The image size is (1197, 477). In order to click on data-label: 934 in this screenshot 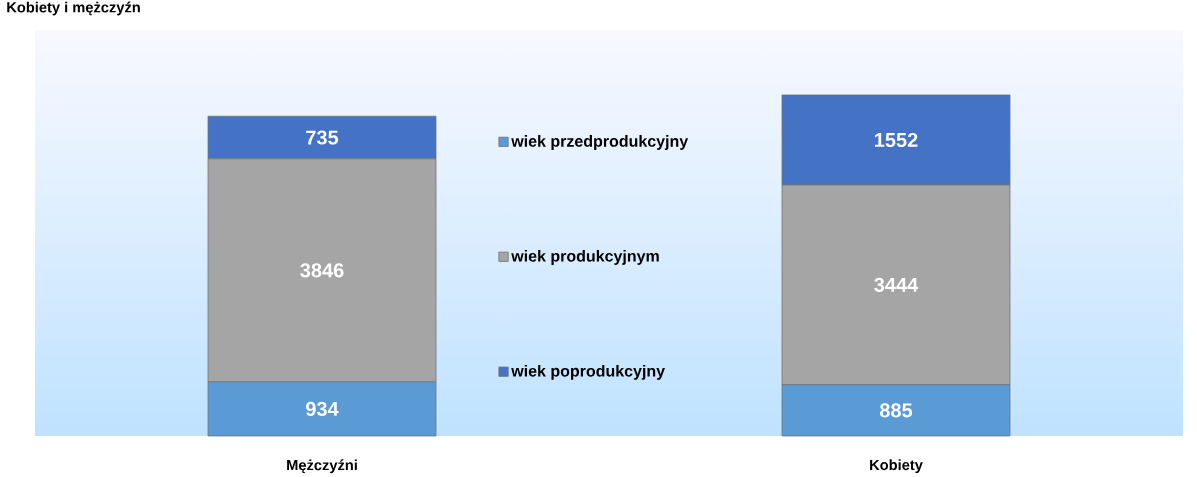, I will do `click(322, 409)`.